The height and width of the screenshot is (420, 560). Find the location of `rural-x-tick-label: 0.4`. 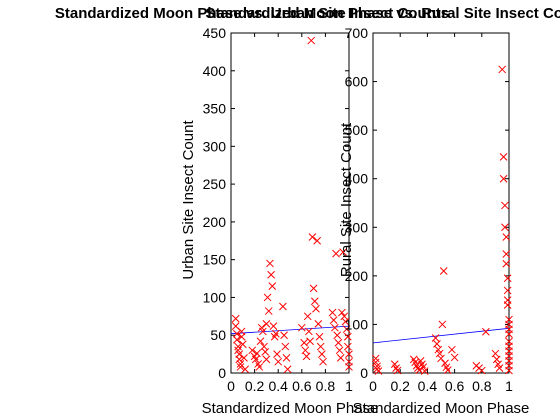

rural-x-tick-label: 0.4 is located at coordinates (428, 386).